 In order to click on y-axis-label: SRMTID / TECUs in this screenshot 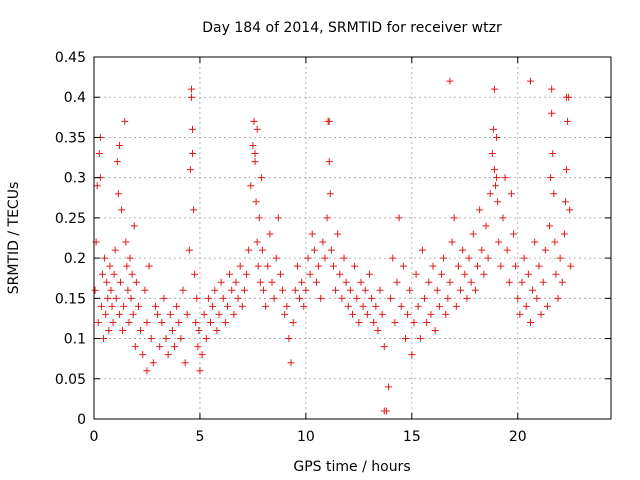, I will do `click(14, 238)`.